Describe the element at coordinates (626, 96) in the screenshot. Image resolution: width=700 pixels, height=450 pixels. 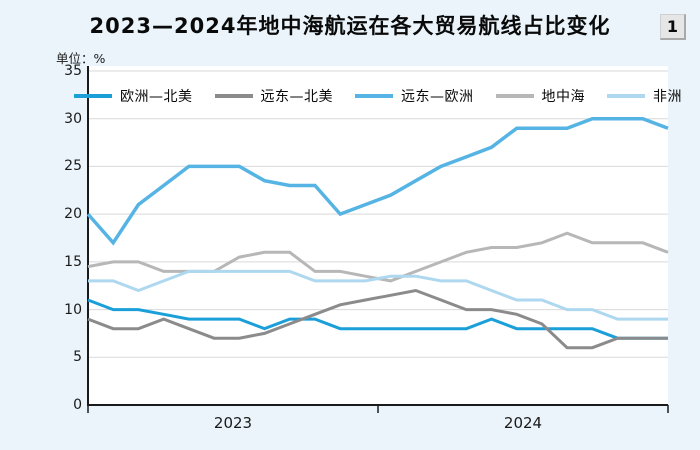
I see `legend-swatch-africa` at that location.